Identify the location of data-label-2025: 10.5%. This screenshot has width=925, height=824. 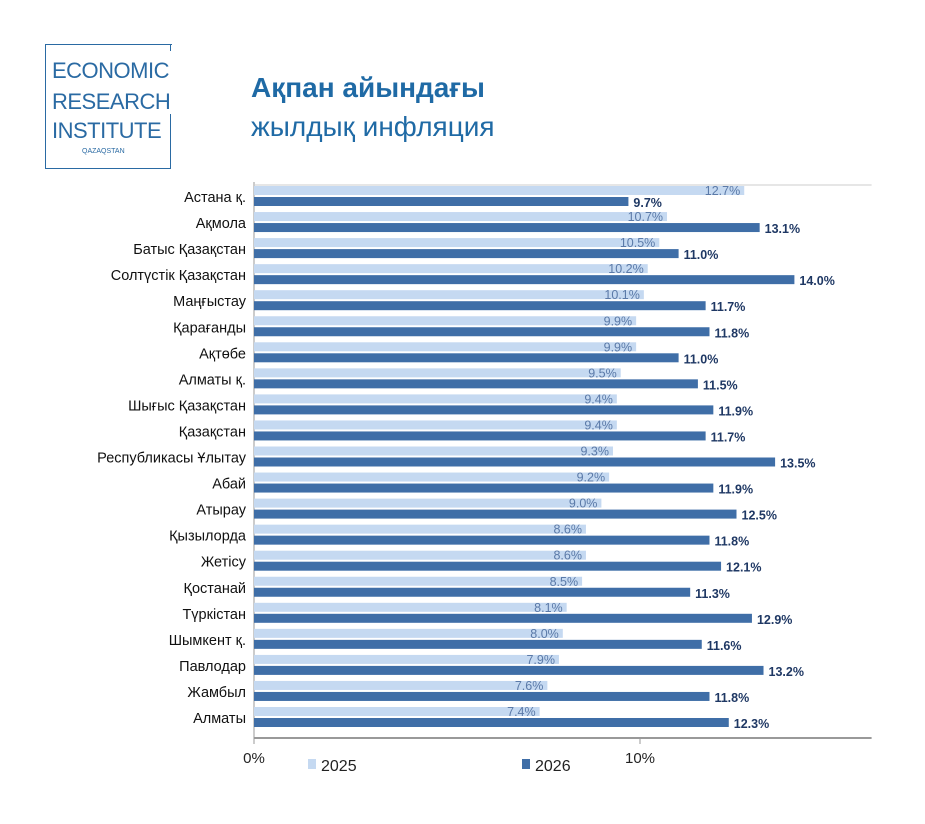
(637, 243).